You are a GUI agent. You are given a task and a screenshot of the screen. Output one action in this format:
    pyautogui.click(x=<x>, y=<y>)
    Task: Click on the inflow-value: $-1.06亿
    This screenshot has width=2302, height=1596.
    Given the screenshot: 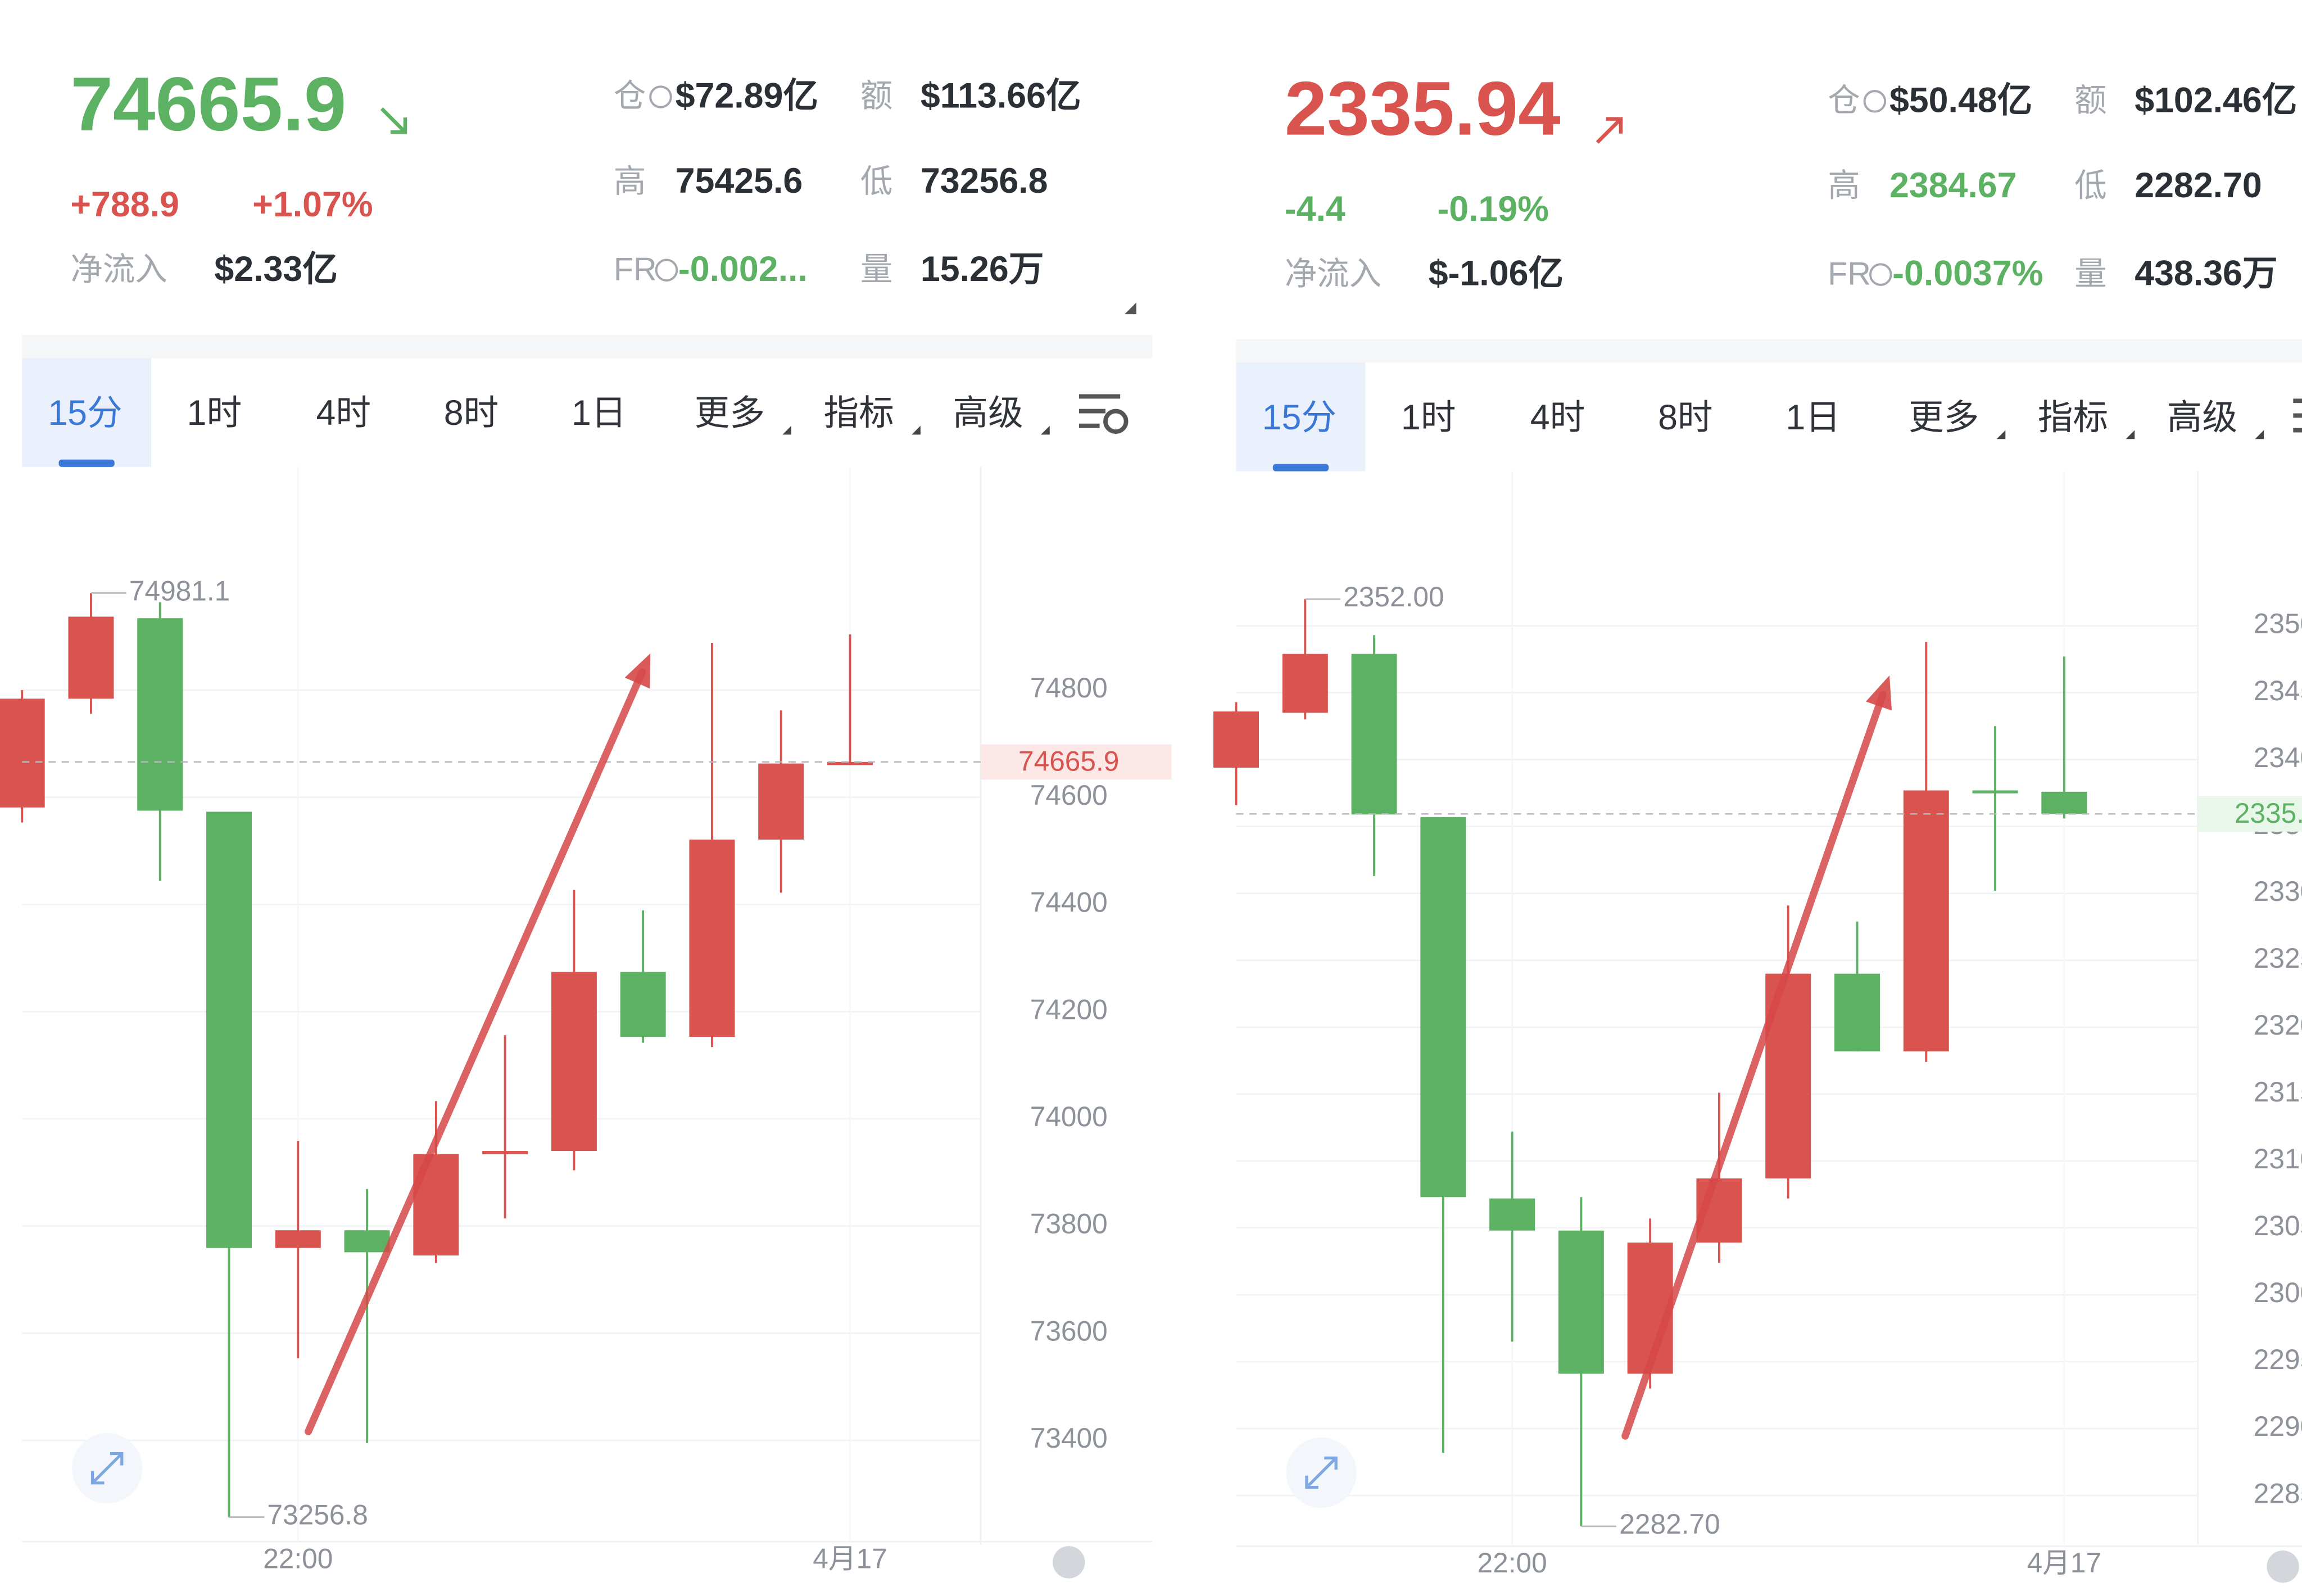 What is the action you would take?
    pyautogui.click(x=1496, y=273)
    